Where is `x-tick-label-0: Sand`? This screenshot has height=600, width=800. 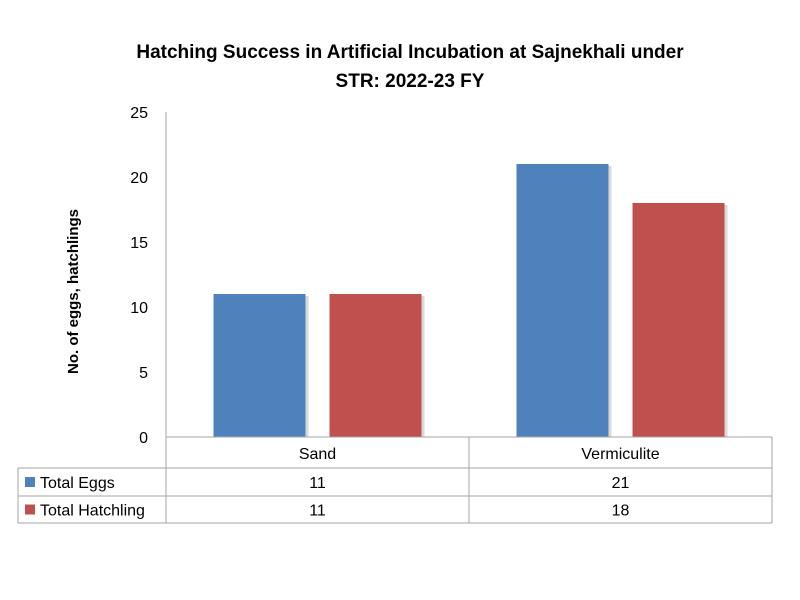
x-tick-label-0: Sand is located at coordinates (317, 454).